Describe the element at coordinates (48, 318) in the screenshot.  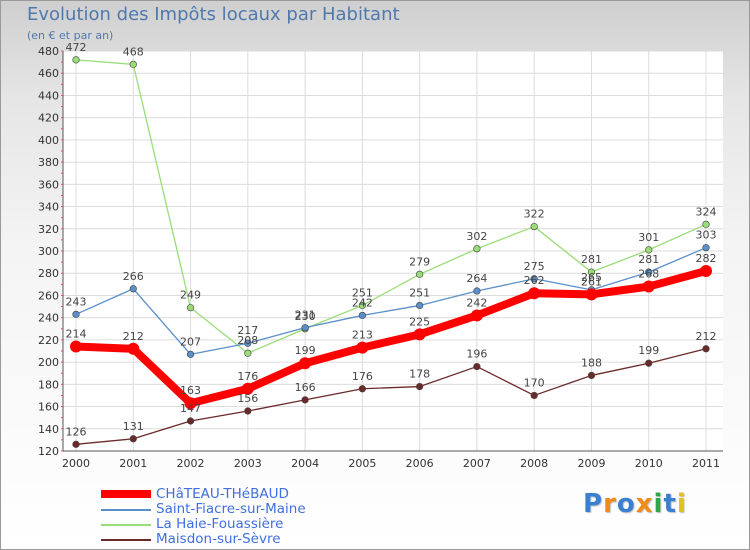
I see `y-tick-label: 240` at that location.